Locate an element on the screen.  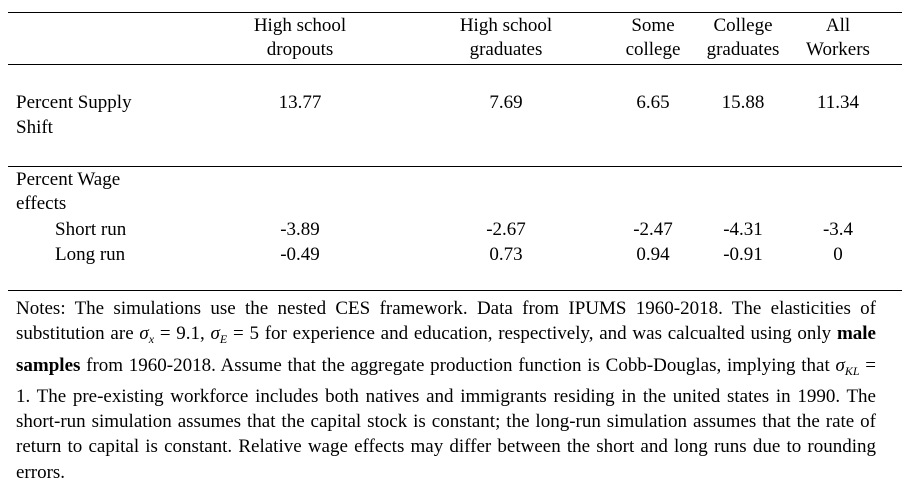
table-cell: 13.77 is located at coordinates (300, 102).